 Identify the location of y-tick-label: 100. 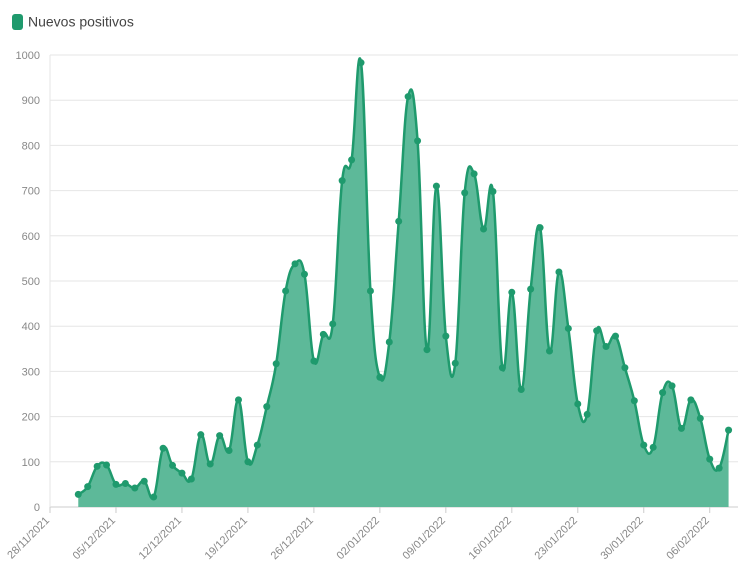
(31, 463).